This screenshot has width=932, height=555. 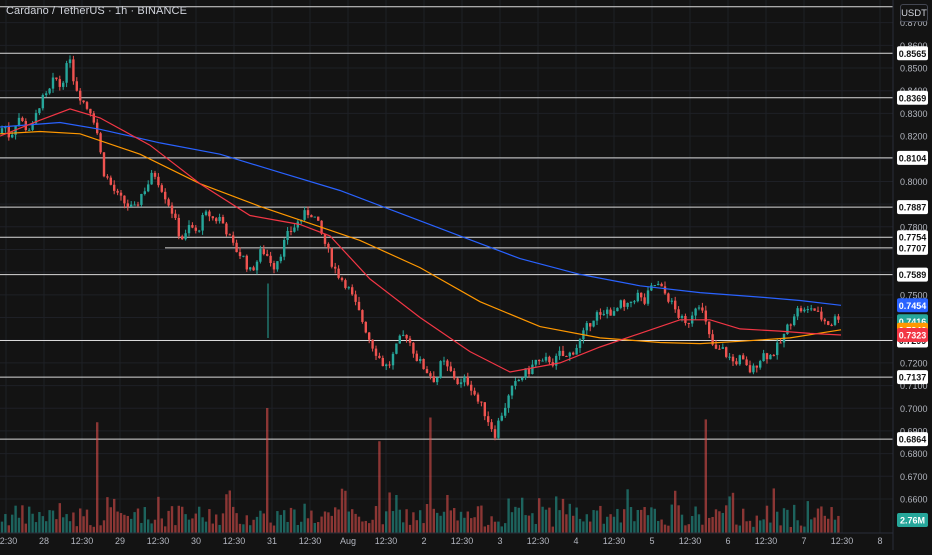 I want to click on x-tick-label: 3, so click(x=499, y=541).